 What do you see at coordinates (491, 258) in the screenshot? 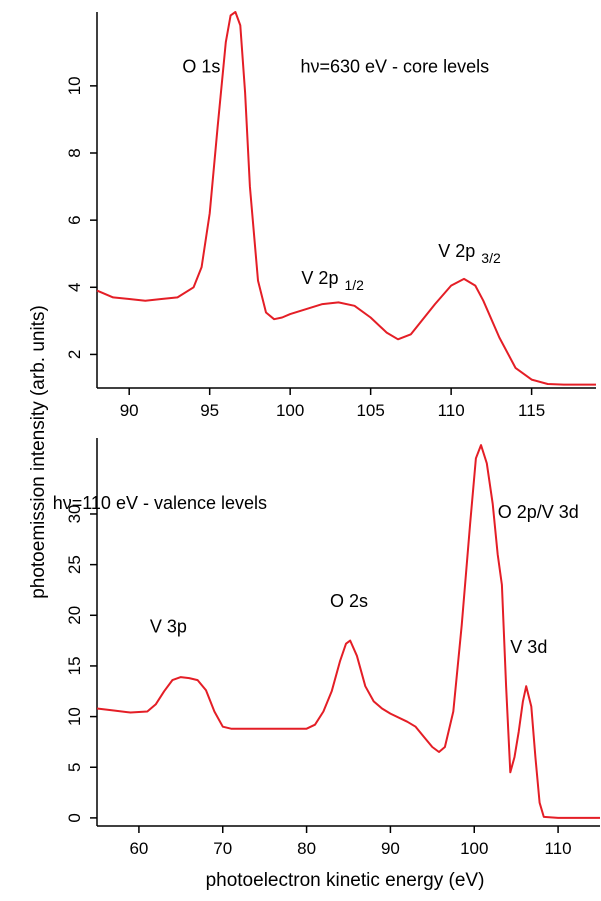
I see `top-peak-label-subscript: 3/2` at bounding box center [491, 258].